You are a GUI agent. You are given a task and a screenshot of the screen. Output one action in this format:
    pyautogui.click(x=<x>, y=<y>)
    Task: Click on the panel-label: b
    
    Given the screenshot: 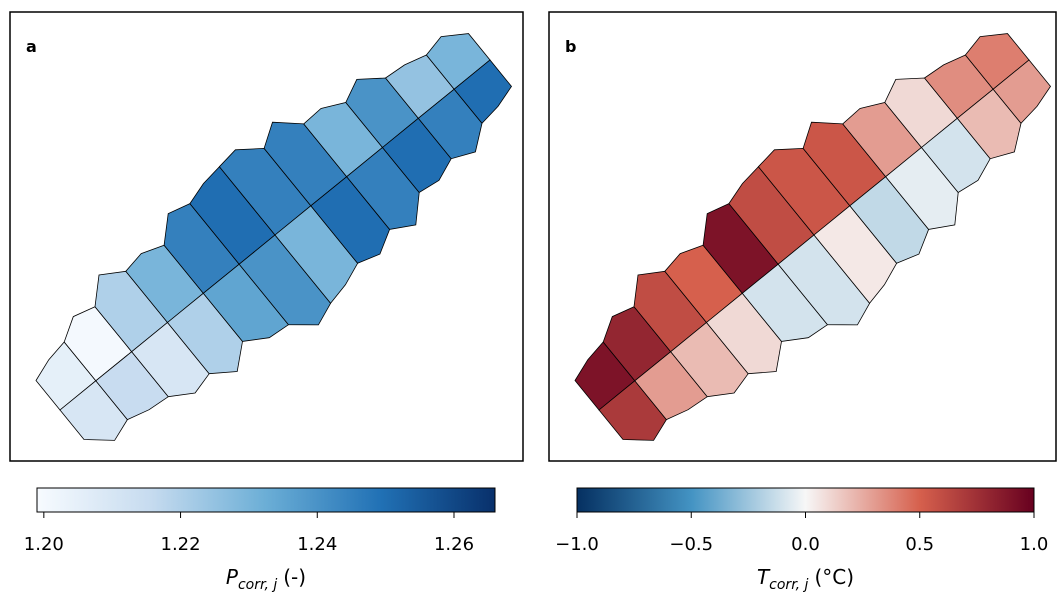 What is the action you would take?
    pyautogui.click(x=570, y=46)
    